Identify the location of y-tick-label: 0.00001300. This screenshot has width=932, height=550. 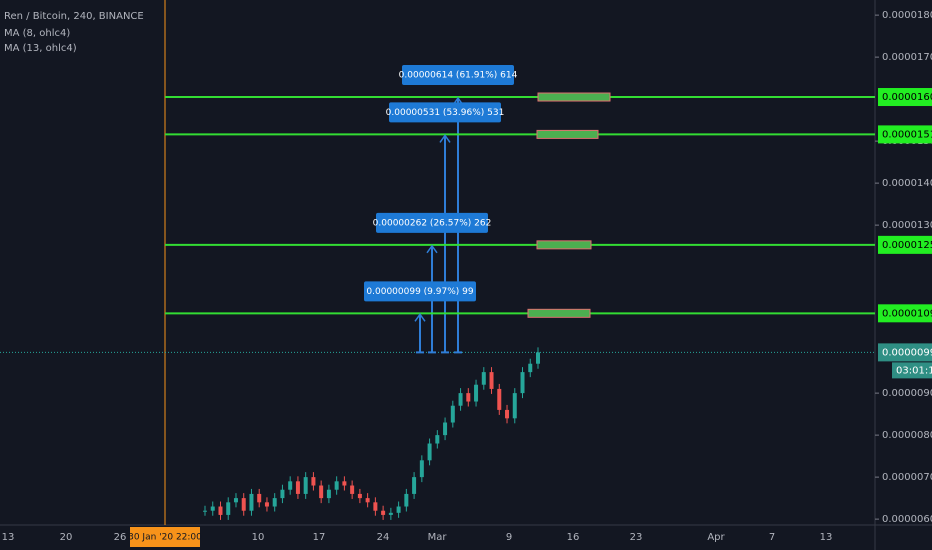
(907, 225).